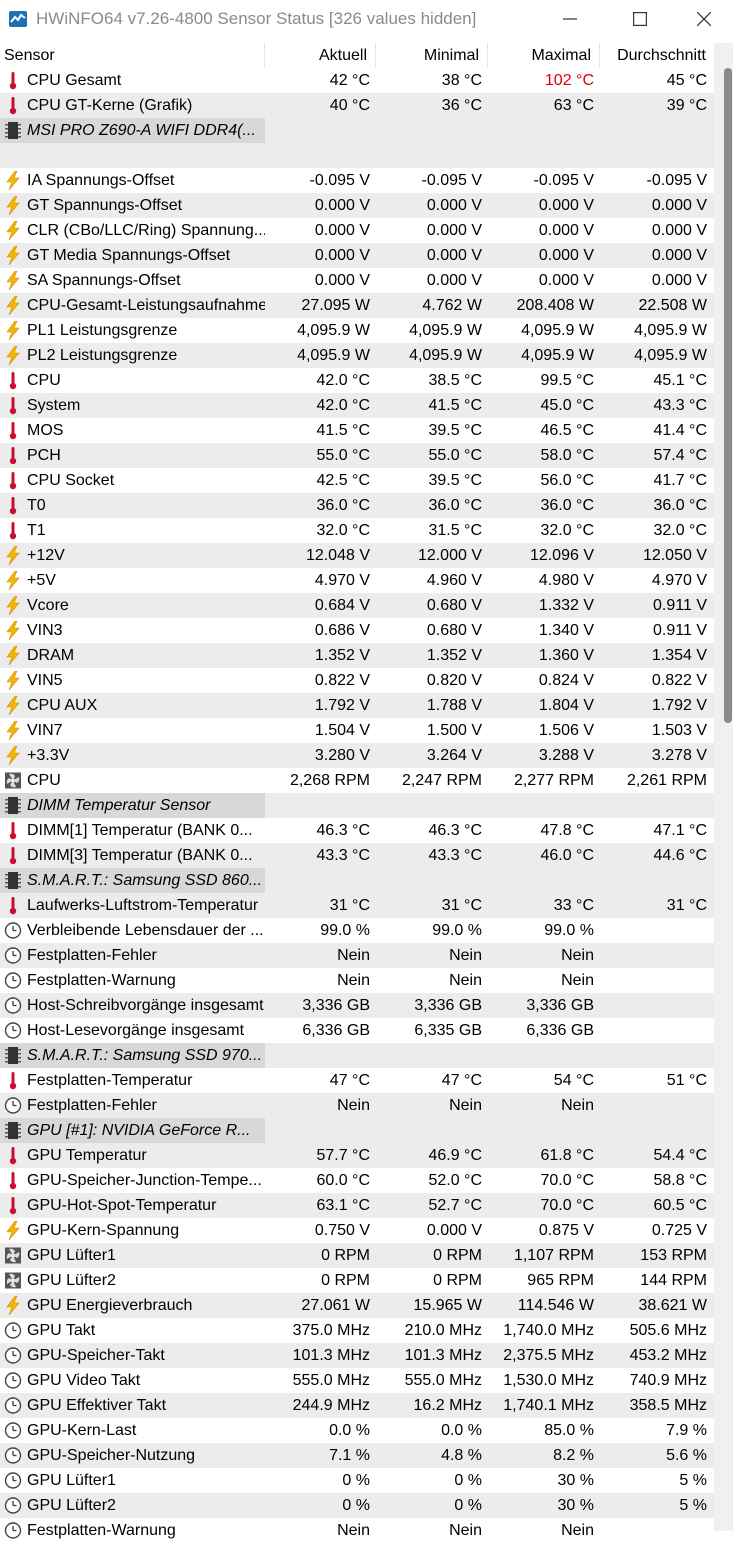 Image resolution: width=733 pixels, height=1543 pixels. What do you see at coordinates (353, 1105) in the screenshot?
I see `value-aktuell: Nein` at bounding box center [353, 1105].